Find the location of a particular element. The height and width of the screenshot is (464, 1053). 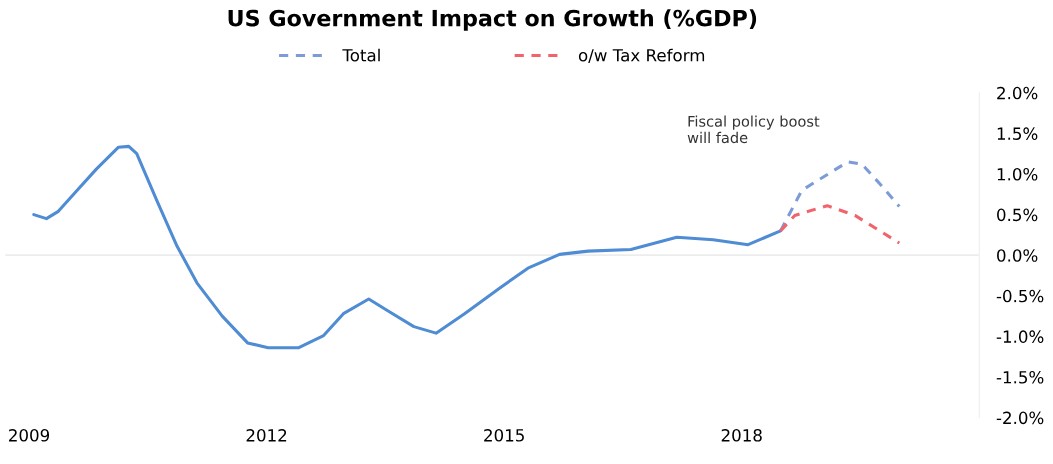

y-tick-label: -1.0% is located at coordinates (1020, 336).